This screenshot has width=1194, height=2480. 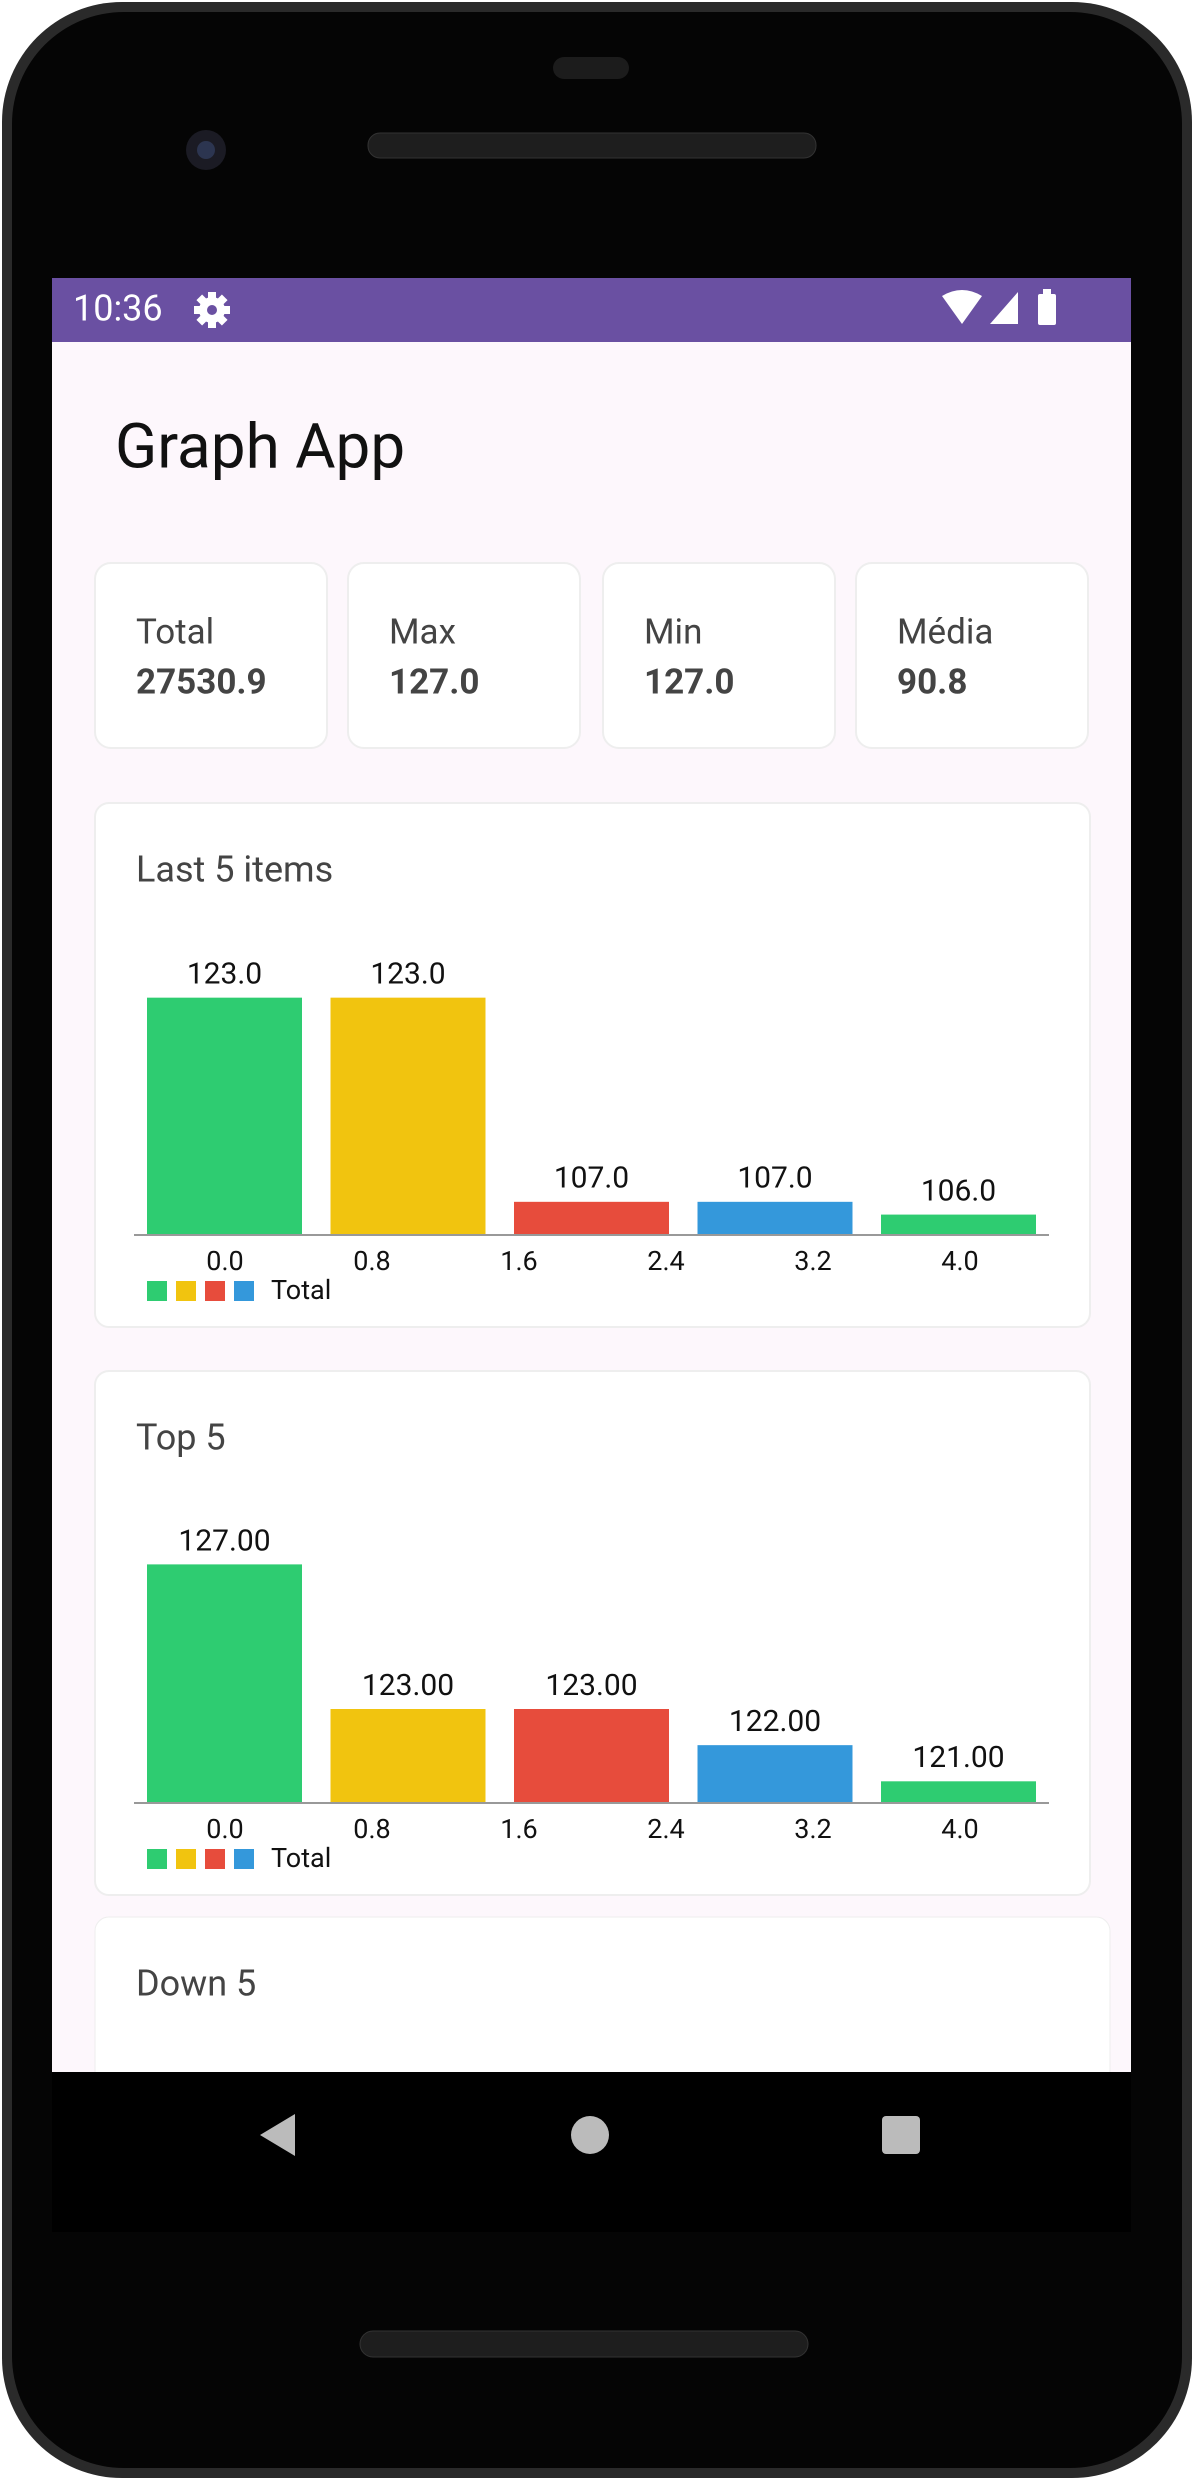 What do you see at coordinates (196, 1984) in the screenshot?
I see `card-title: Down 5` at bounding box center [196, 1984].